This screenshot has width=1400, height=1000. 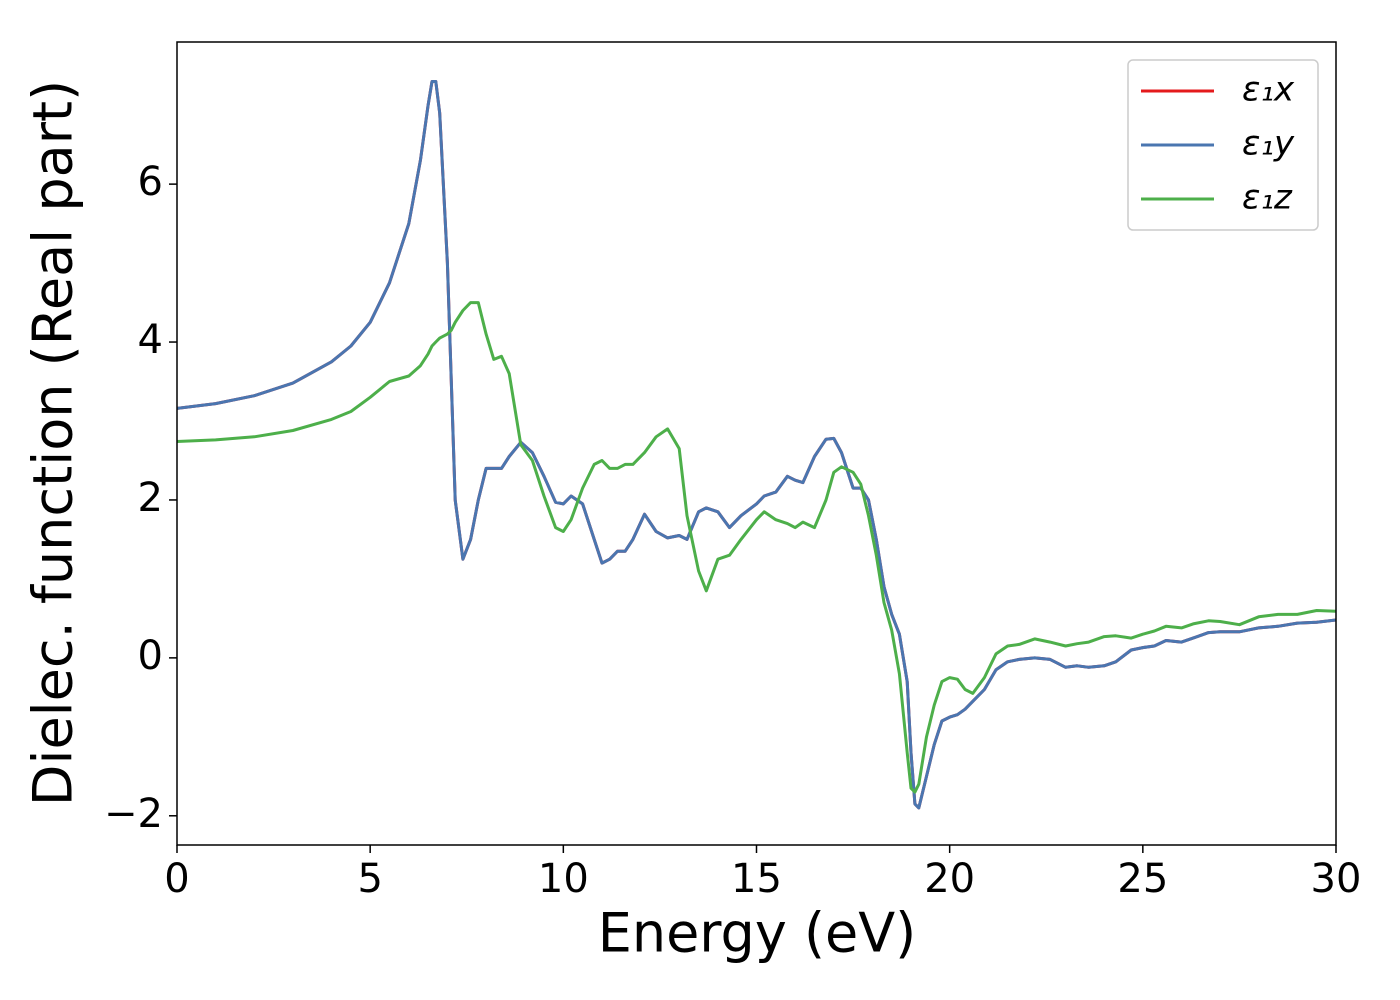 What do you see at coordinates (150, 340) in the screenshot?
I see `y-tick-label: 4` at bounding box center [150, 340].